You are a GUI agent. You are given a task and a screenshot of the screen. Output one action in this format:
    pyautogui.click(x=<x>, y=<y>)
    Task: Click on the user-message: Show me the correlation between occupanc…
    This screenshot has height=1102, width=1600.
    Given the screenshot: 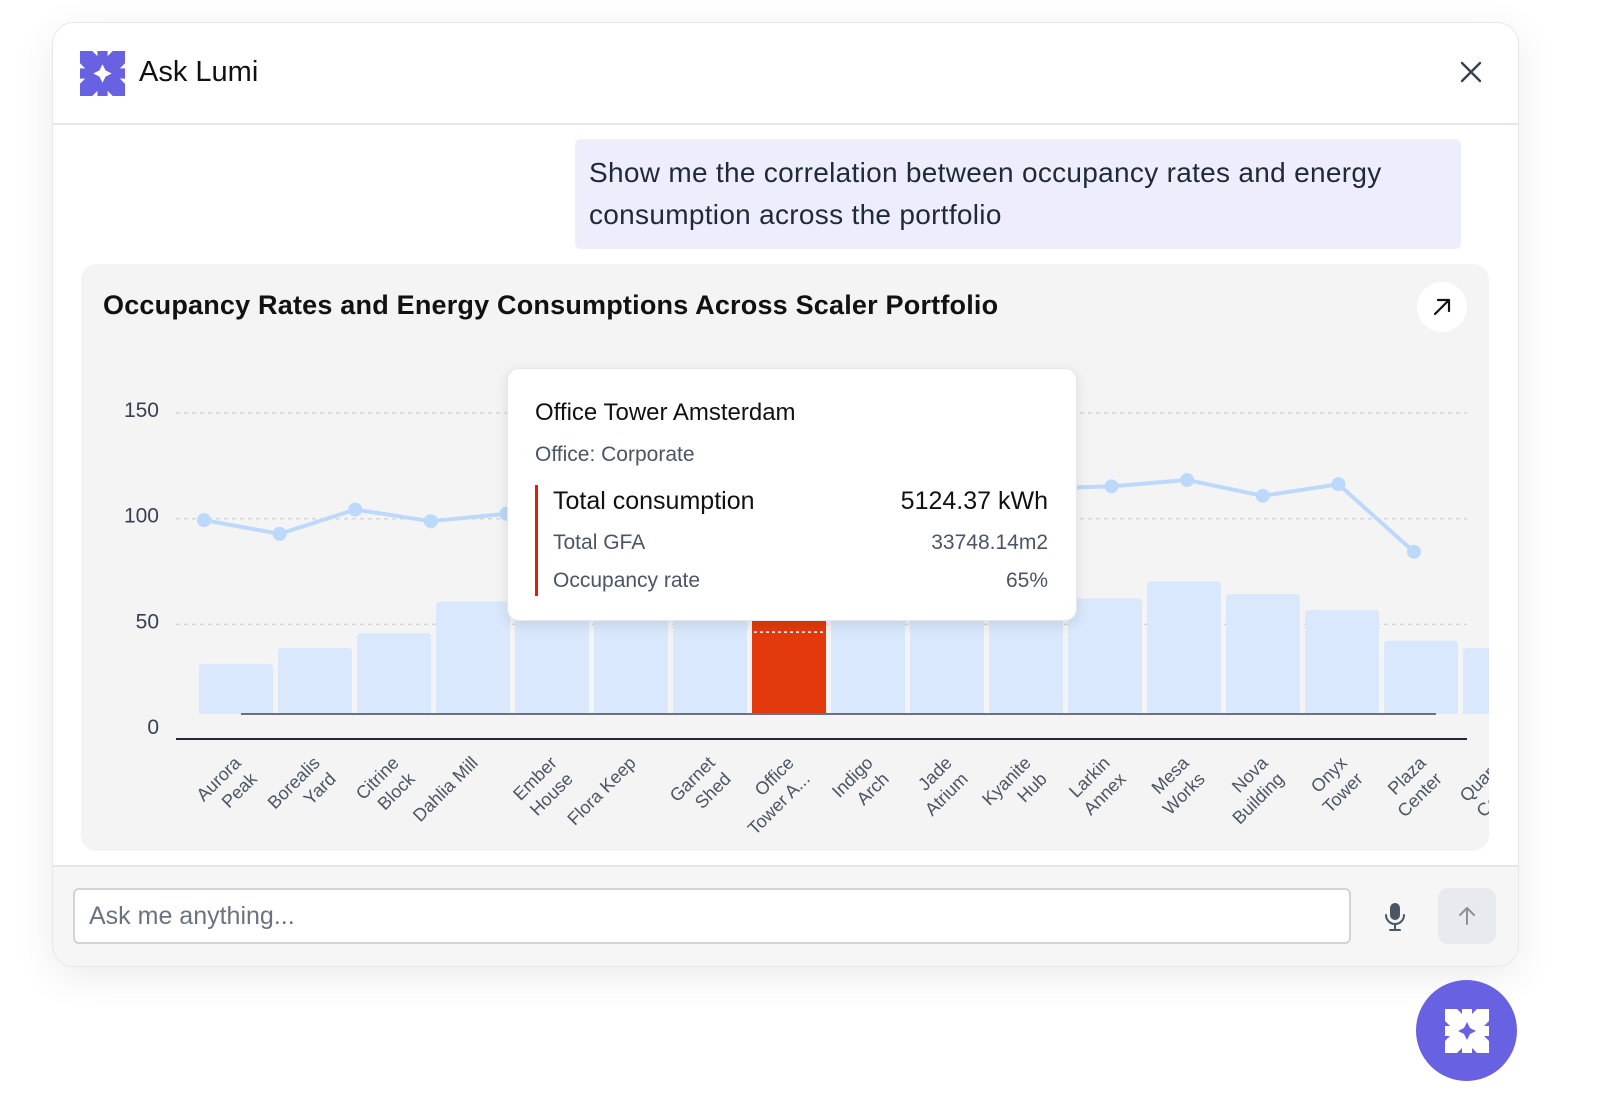 What is the action you would take?
    pyautogui.click(x=1018, y=194)
    